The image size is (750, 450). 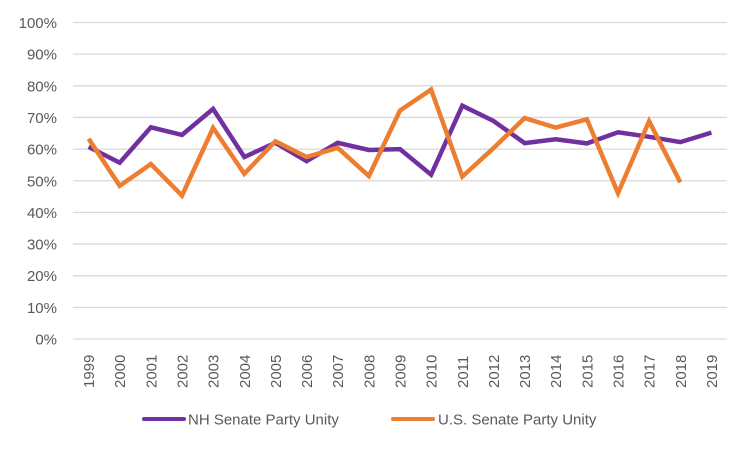 What do you see at coordinates (42, 276) in the screenshot?
I see `y-tick-label: 20%` at bounding box center [42, 276].